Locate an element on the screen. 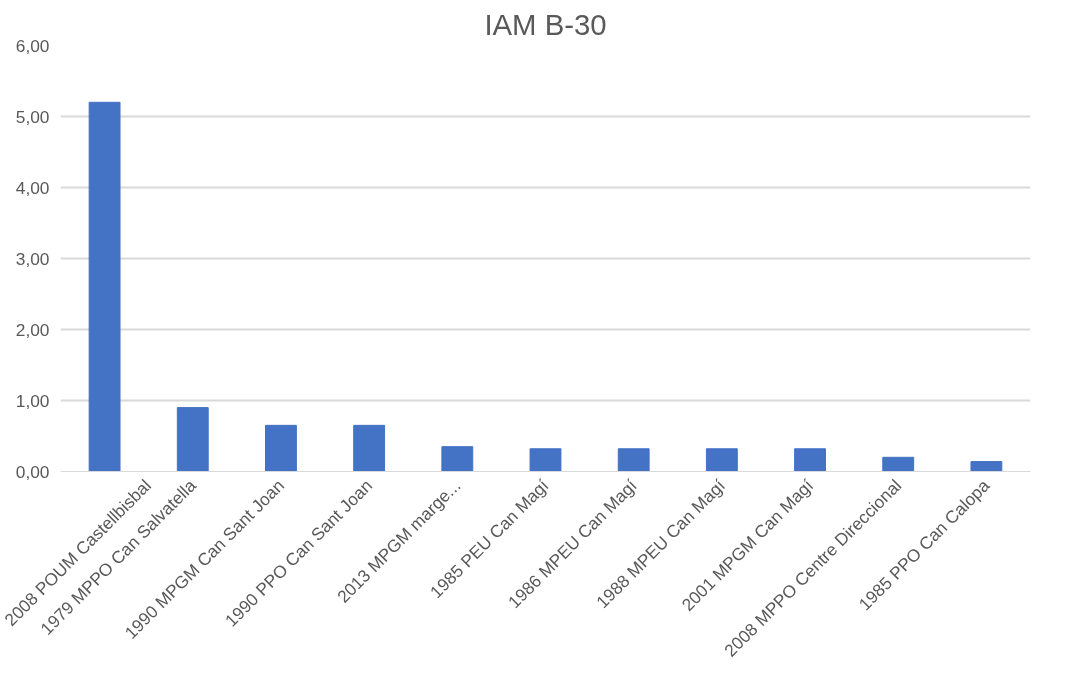 This screenshot has width=1069, height=678. y-tick-label: 1,00 is located at coordinates (32, 400).